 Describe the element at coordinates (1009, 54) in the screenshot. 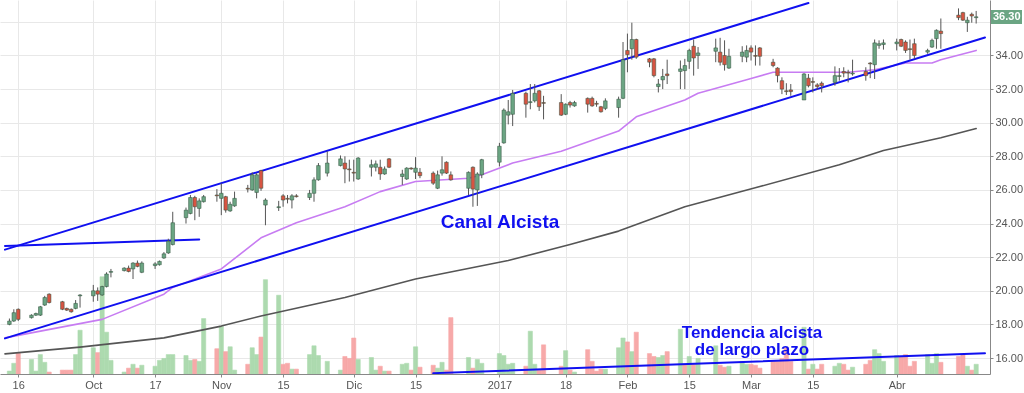

I see `y-tick-label: 34.00` at that location.